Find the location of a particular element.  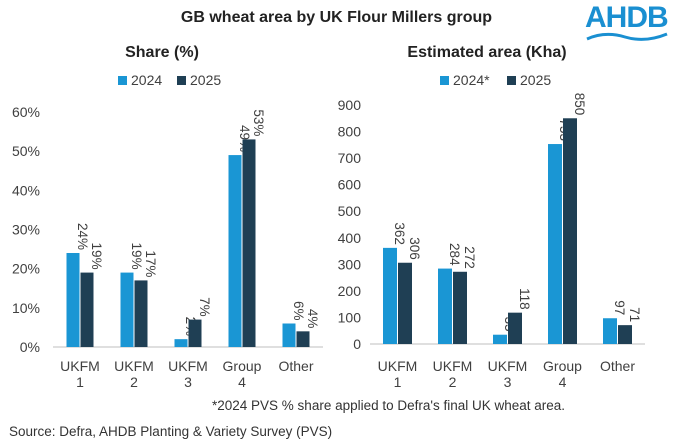

chart1-data-label-1-1: 24% is located at coordinates (82, 236).